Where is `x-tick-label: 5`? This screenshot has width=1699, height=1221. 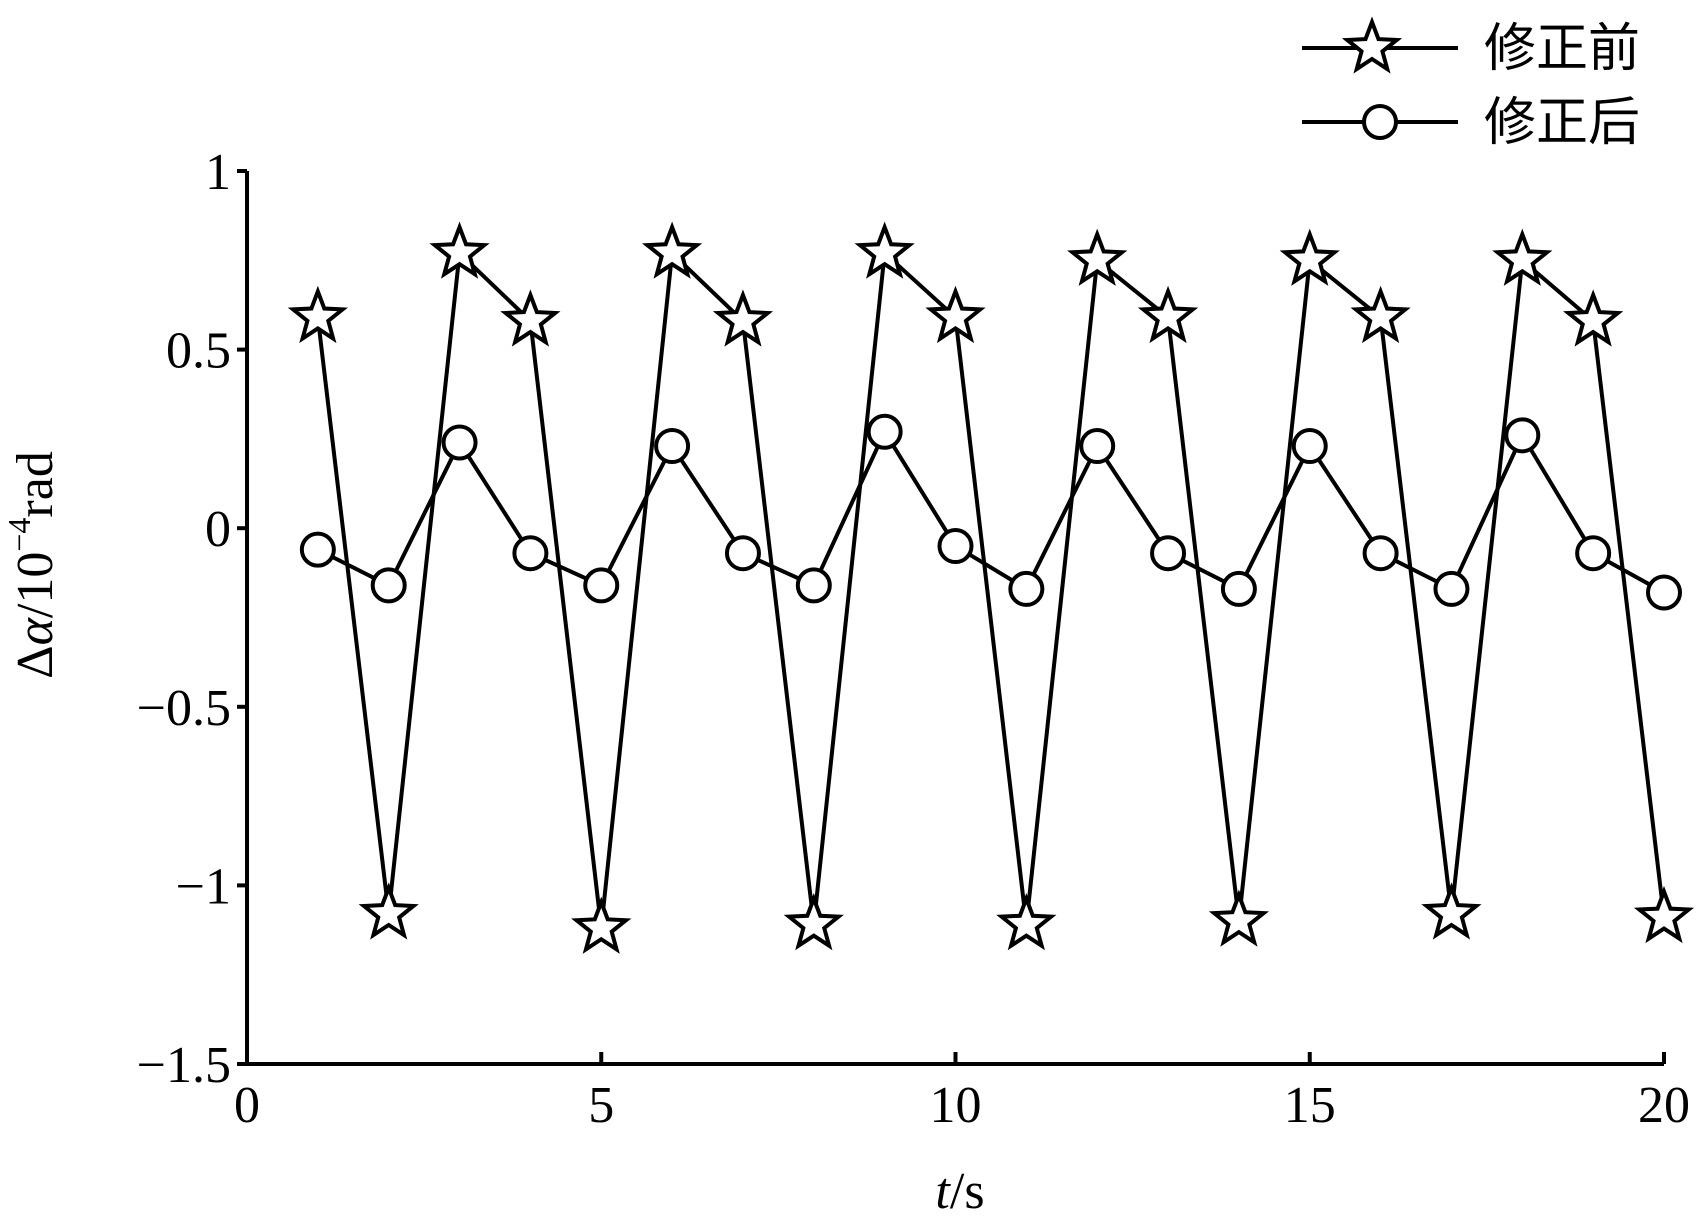 x-tick-label: 5 is located at coordinates (601, 1105).